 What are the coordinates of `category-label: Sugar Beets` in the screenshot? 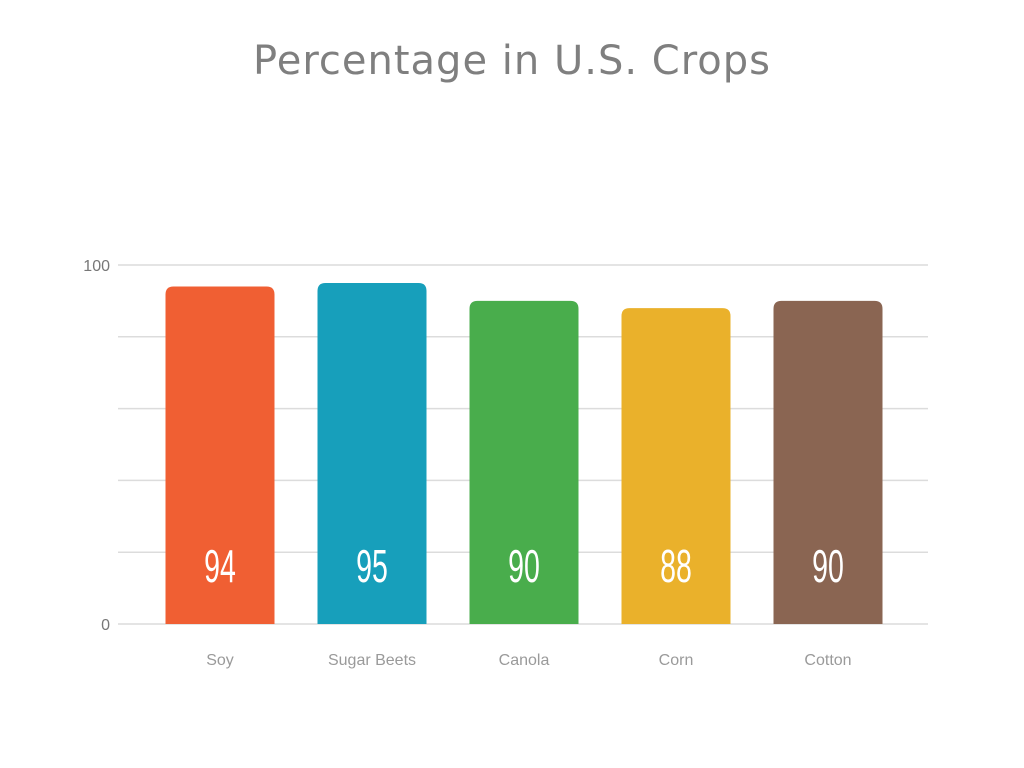 It's located at (372, 660).